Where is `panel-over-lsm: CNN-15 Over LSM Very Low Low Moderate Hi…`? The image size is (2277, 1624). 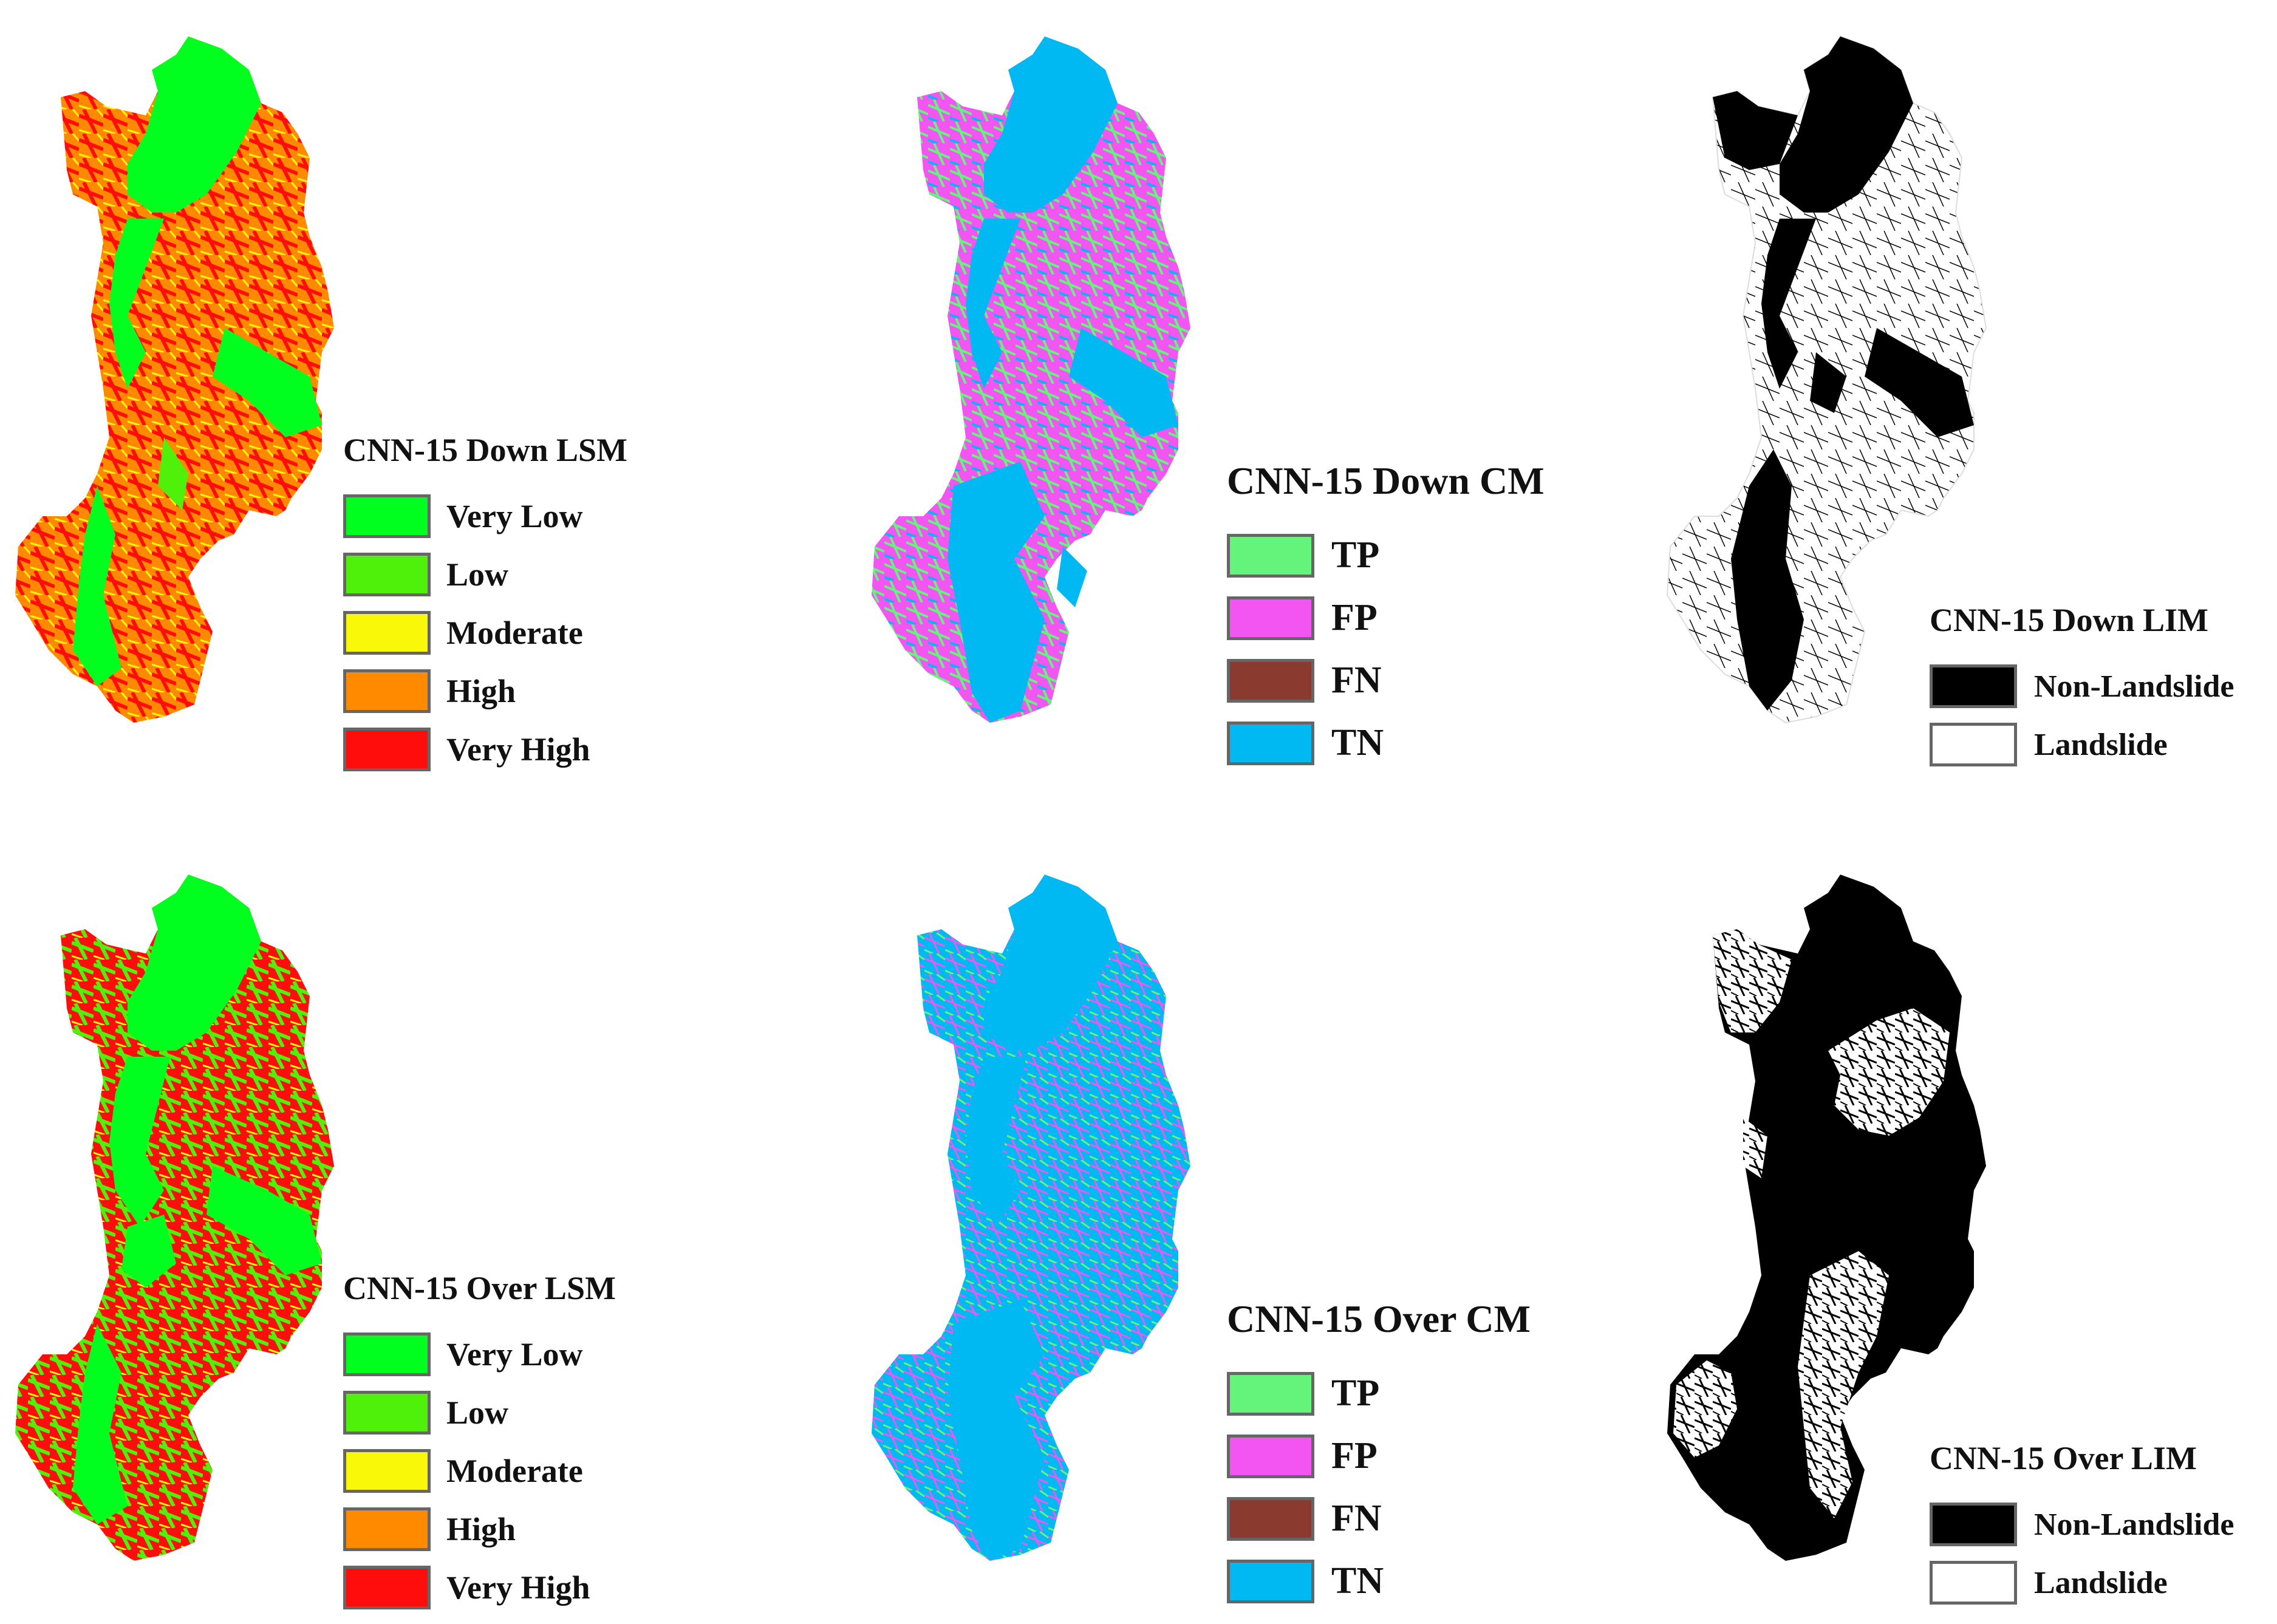 panel-over-lsm: CNN-15 Over LSM Very Low Low Moderate Hi… is located at coordinates (340, 1237).